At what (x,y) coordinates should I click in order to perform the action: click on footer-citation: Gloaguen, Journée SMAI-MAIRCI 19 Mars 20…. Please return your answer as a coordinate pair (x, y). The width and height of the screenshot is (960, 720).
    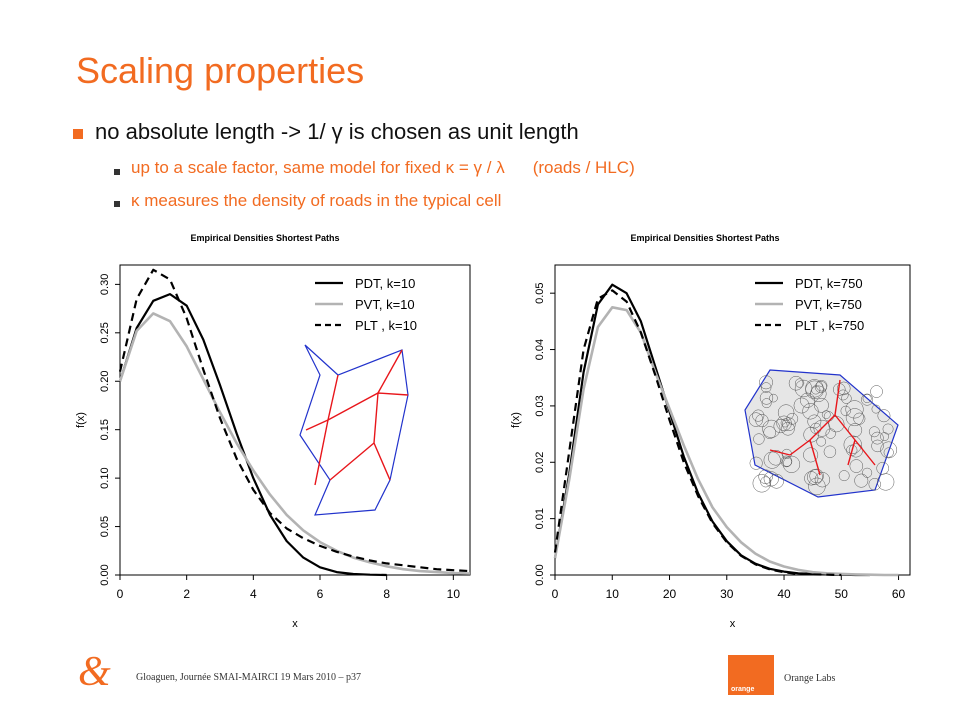
    Looking at the image, I should click on (248, 677).